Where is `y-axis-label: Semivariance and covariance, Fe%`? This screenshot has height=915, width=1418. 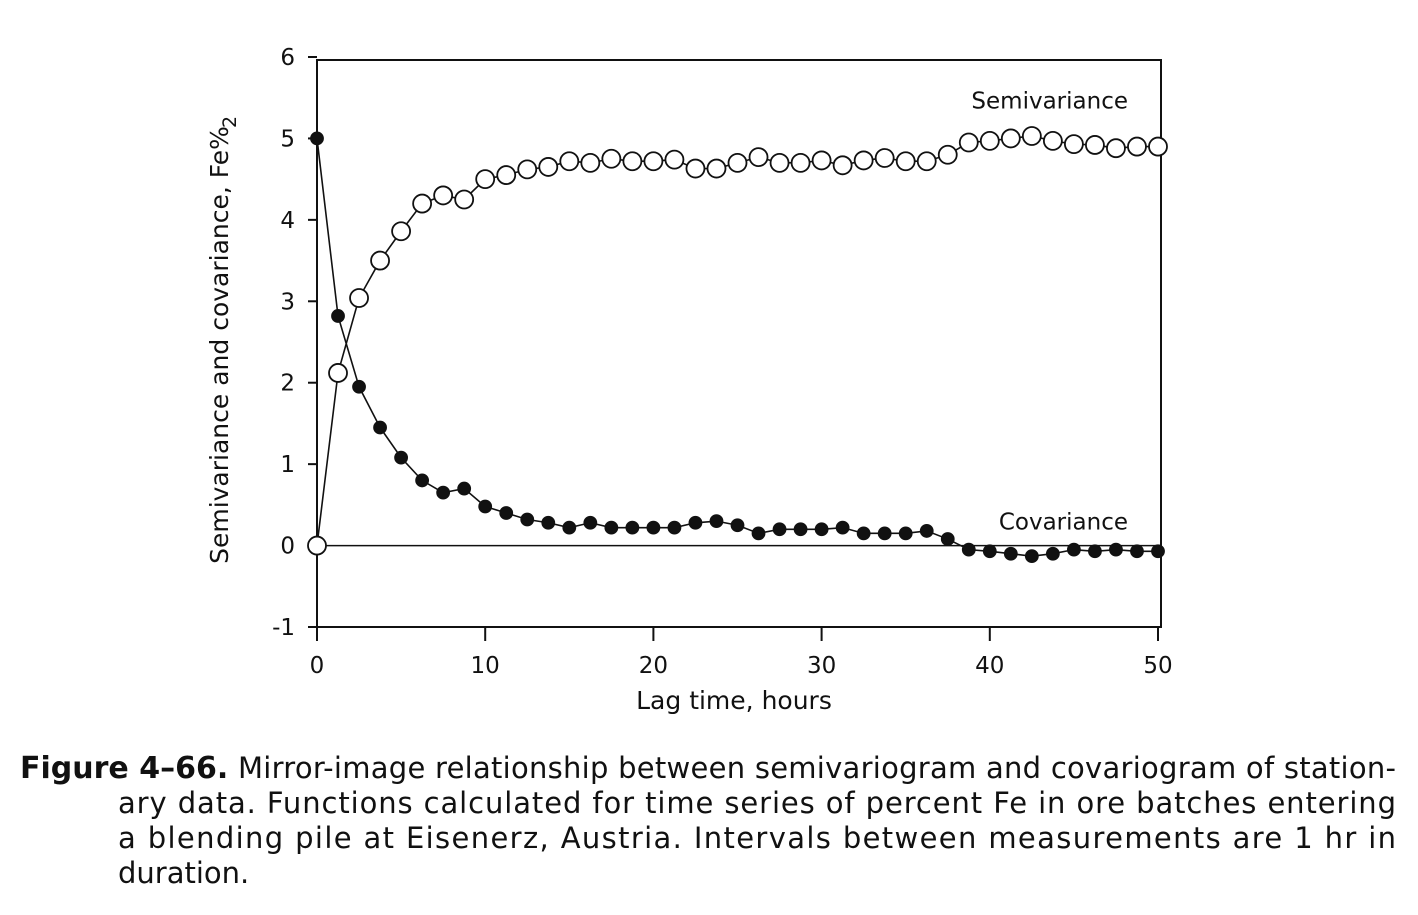 y-axis-label: Semivariance and covariance, Fe% is located at coordinates (219, 345).